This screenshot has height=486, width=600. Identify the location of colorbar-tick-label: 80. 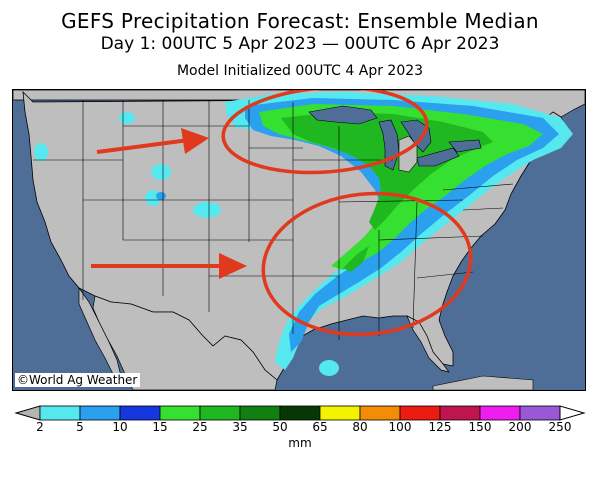
(360, 427).